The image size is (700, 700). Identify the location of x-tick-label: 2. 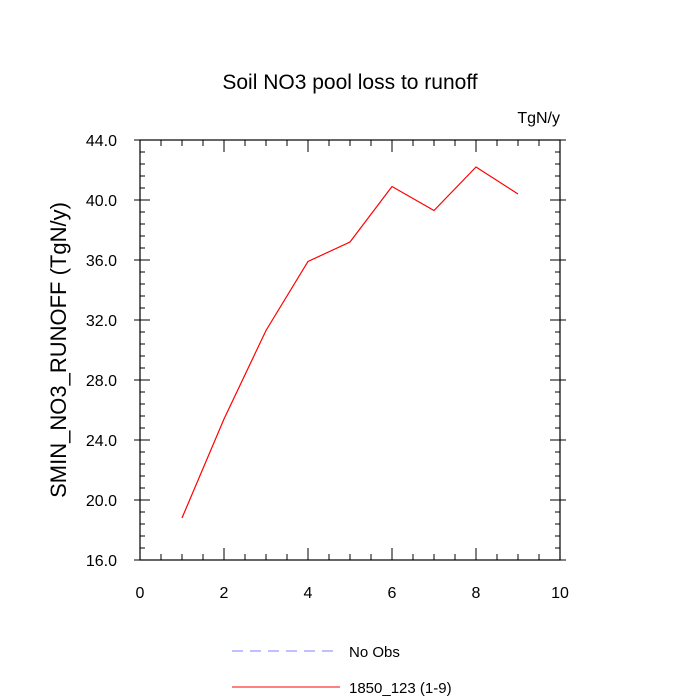
(224, 593).